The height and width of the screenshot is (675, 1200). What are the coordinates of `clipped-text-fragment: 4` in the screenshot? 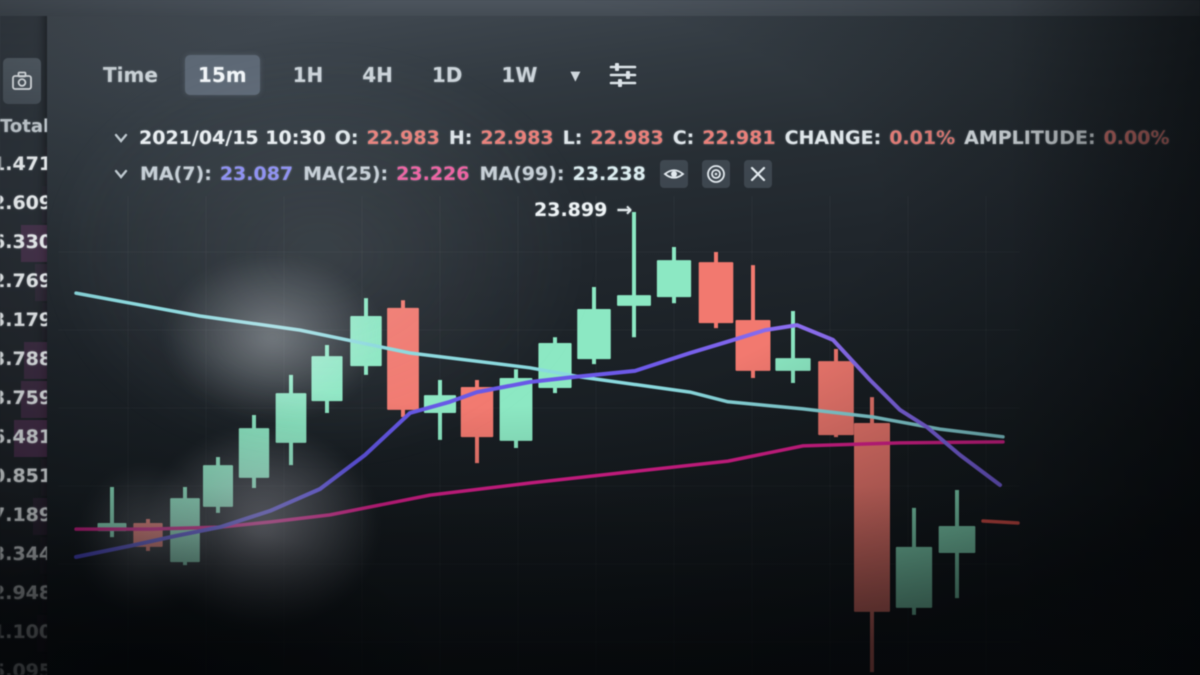 It's located at (264, 2).